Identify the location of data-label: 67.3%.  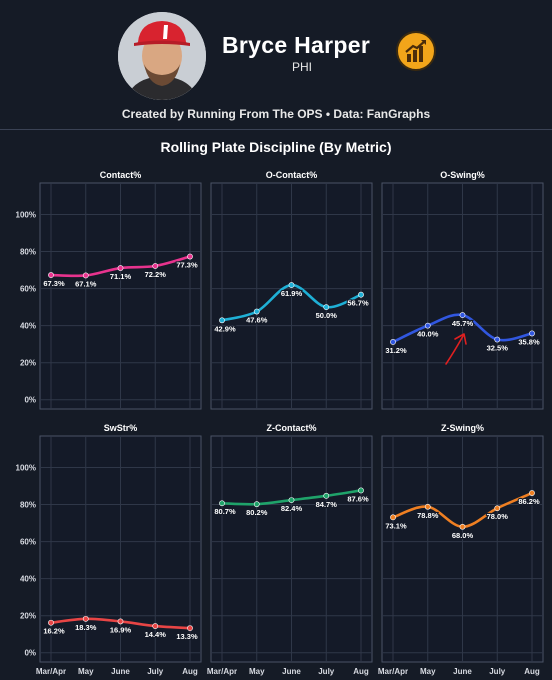
(54, 283).